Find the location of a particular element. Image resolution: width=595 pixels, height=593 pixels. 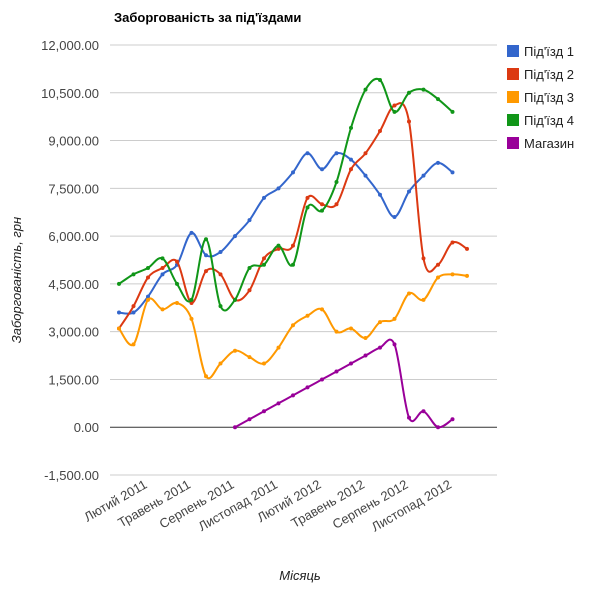

legend-label: Під'їзд 4 is located at coordinates (549, 120).